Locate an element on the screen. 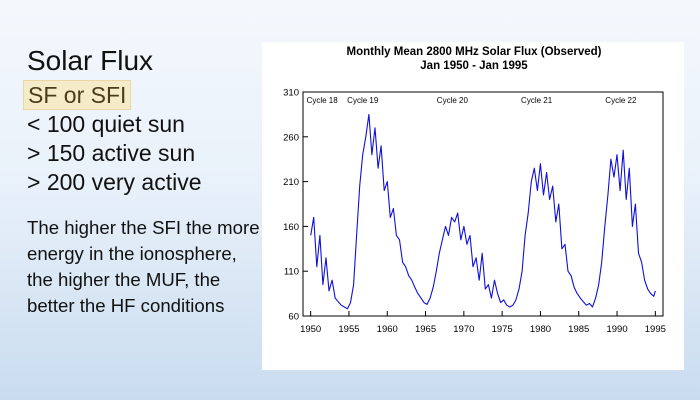  slide-title: Solar Flux is located at coordinates (90, 60).